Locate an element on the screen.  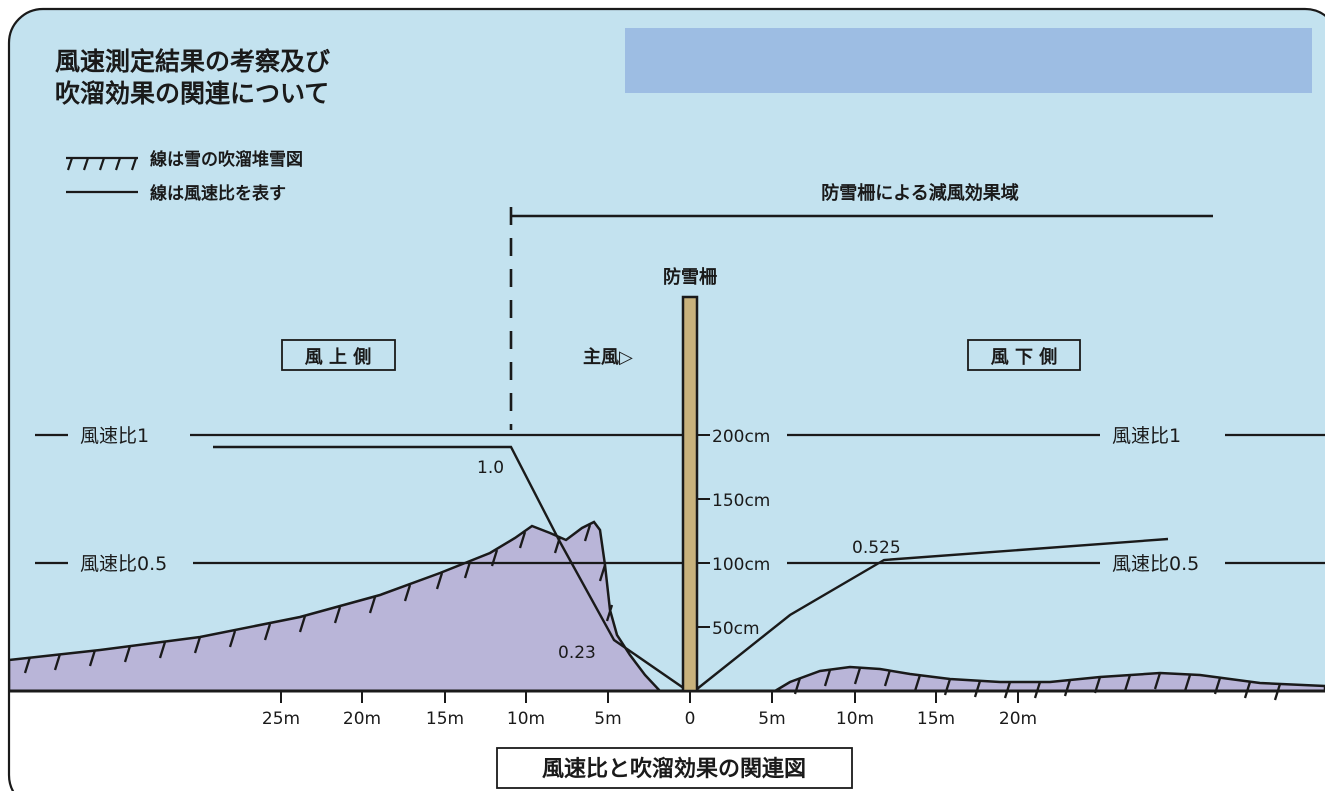
title-line-2: 吹溜効果の関連について is located at coordinates (192, 93).